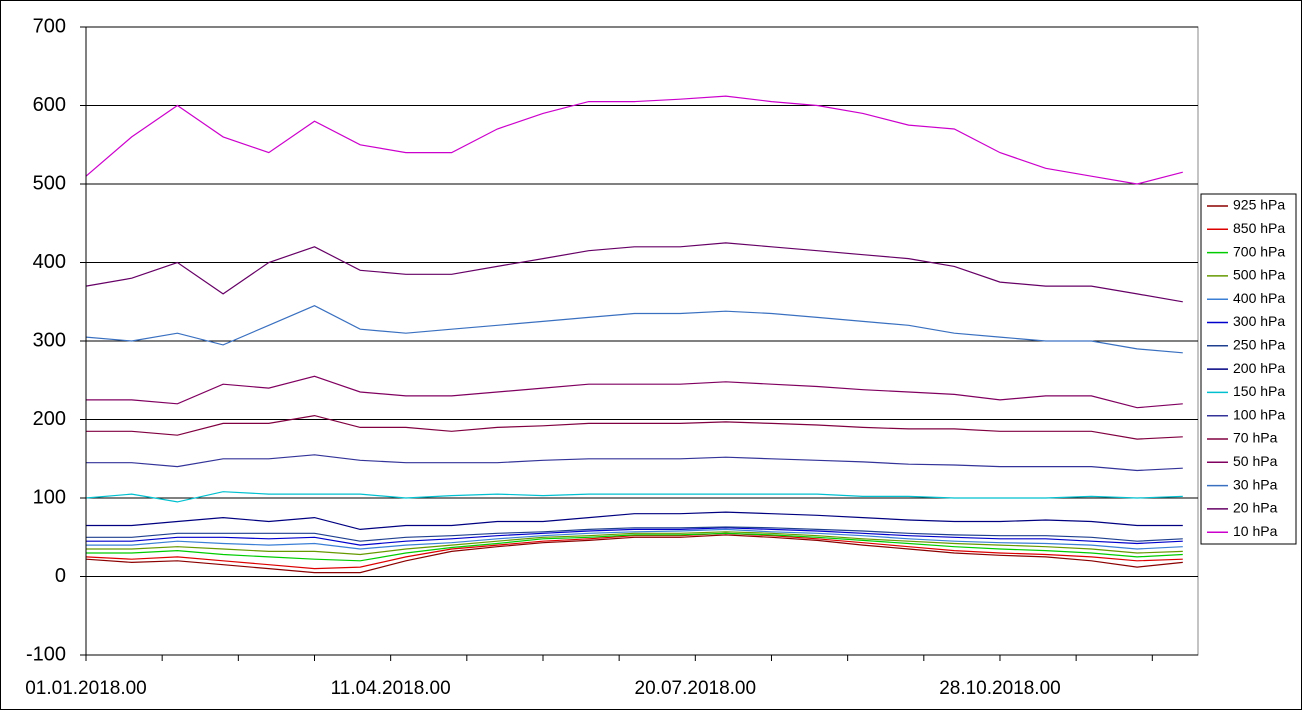 Image resolution: width=1303 pixels, height=711 pixels. Describe the element at coordinates (49, 262) in the screenshot. I see `y-tick-label: 400` at that location.